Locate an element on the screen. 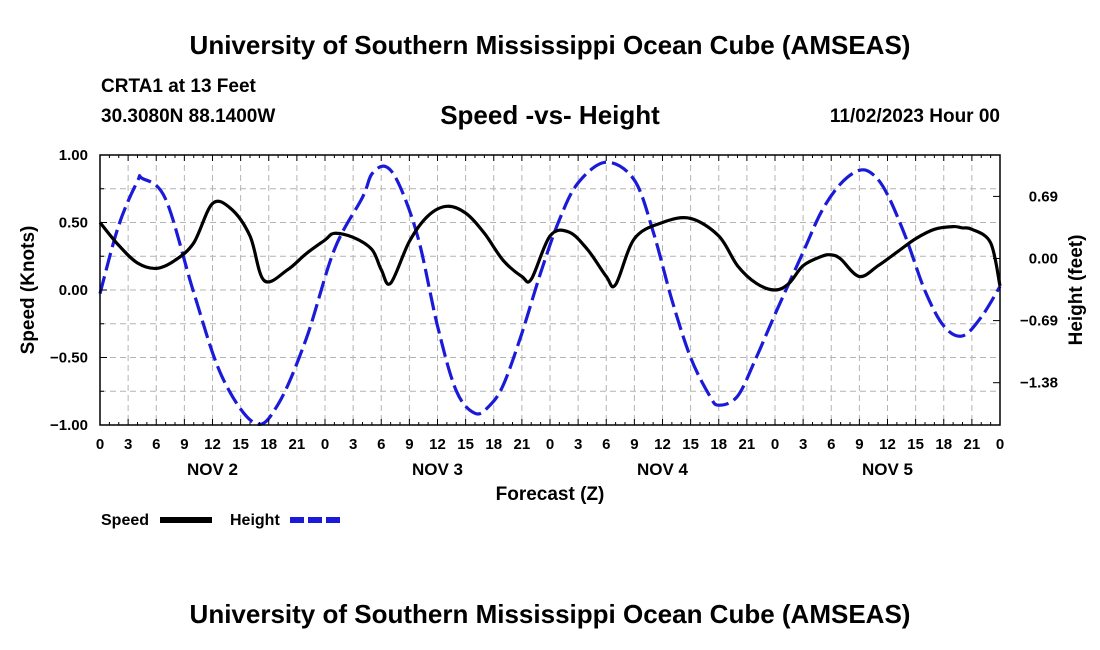  day-label: NOV 2 is located at coordinates (212, 469).